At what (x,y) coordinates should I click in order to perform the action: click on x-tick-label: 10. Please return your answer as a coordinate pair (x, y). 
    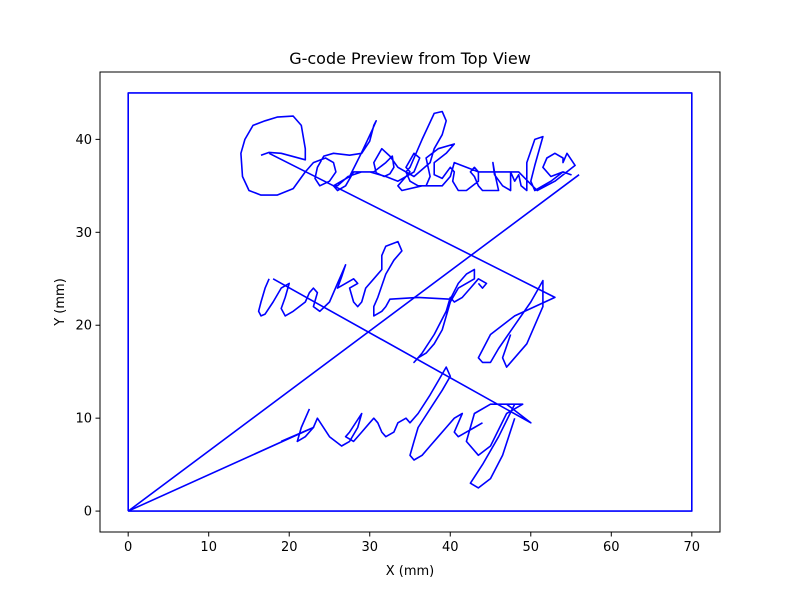
    Looking at the image, I should click on (208, 547).